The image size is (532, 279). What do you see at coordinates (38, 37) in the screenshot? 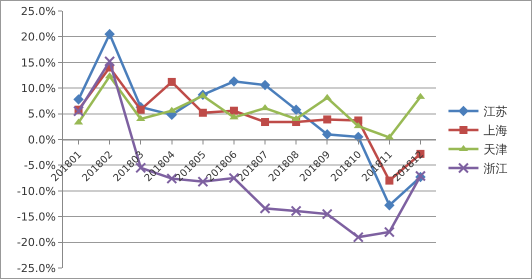
I see `y-tick-label: 20.0%` at bounding box center [38, 37].